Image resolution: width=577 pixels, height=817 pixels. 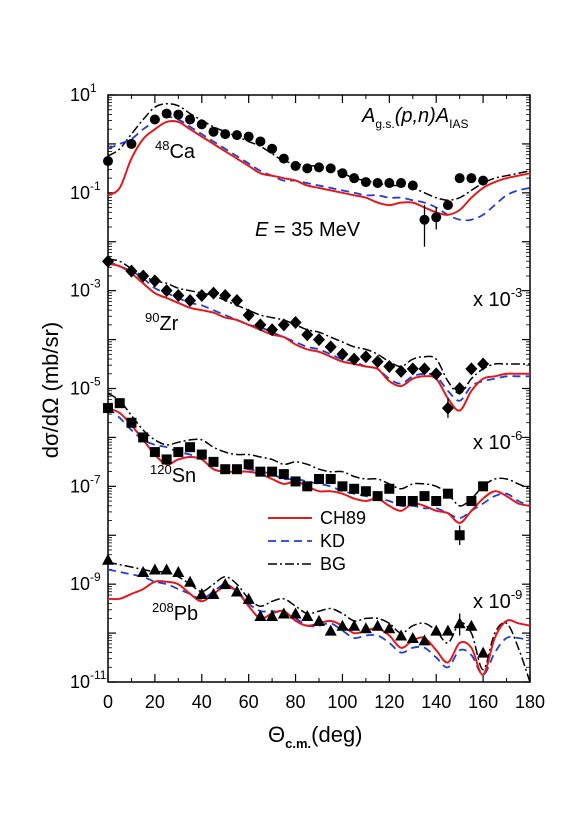 What do you see at coordinates (296, 702) in the screenshot?
I see `x-tick-label: 80` at bounding box center [296, 702].